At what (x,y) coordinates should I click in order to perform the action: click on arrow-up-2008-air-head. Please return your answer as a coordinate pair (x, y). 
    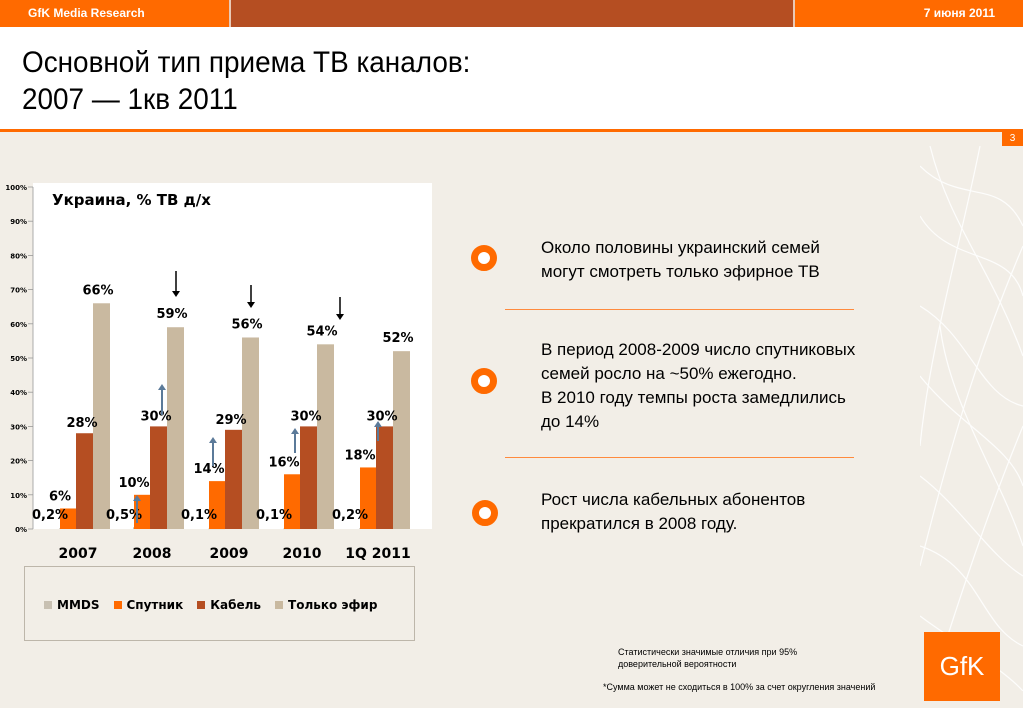
    Looking at the image, I should click on (162, 387).